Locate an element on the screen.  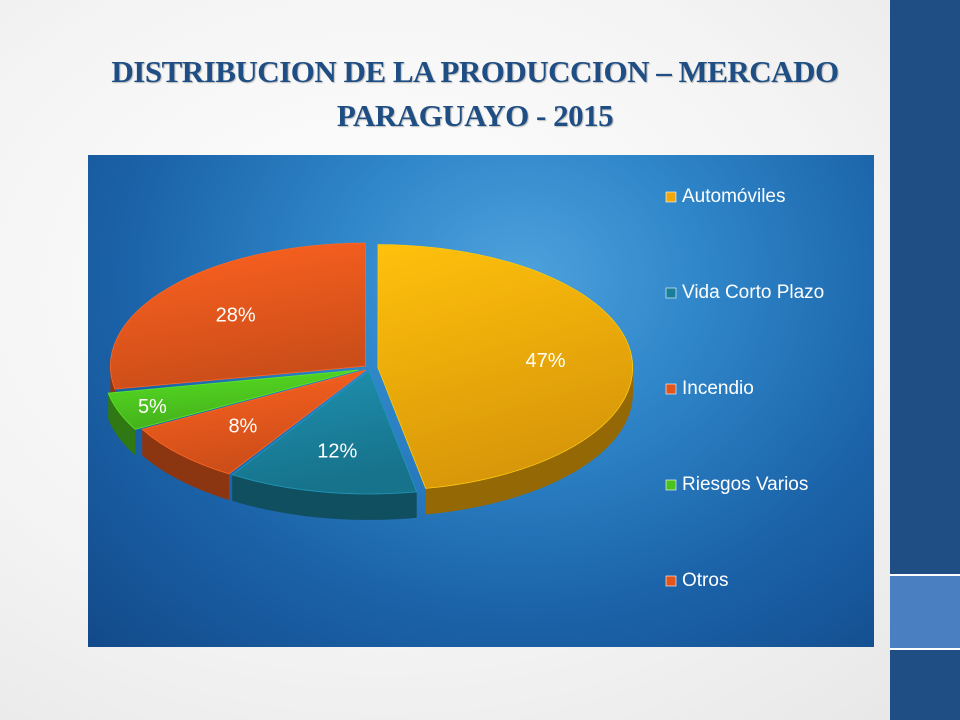
data-label: 5% is located at coordinates (152, 407).